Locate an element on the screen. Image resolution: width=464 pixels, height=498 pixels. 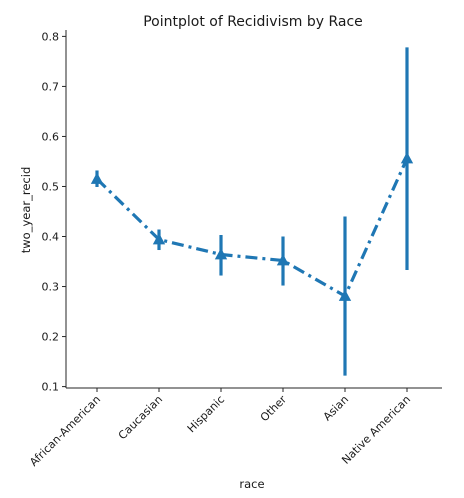
y-tick-label: 0.5 is located at coordinates (51, 186).